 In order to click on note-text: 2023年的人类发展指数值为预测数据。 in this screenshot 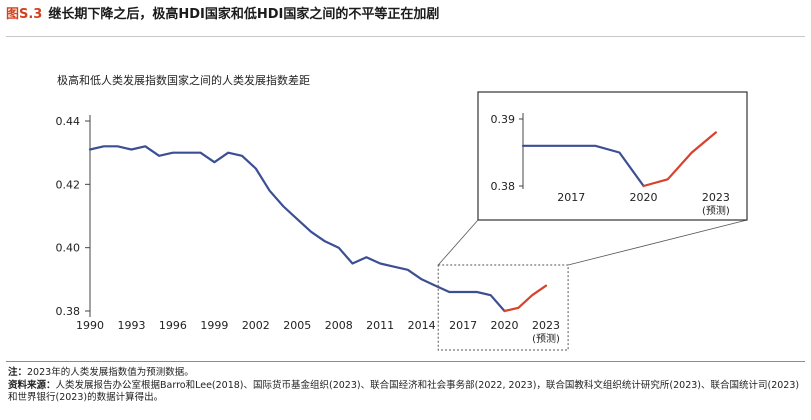, I will do `click(110, 372)`.